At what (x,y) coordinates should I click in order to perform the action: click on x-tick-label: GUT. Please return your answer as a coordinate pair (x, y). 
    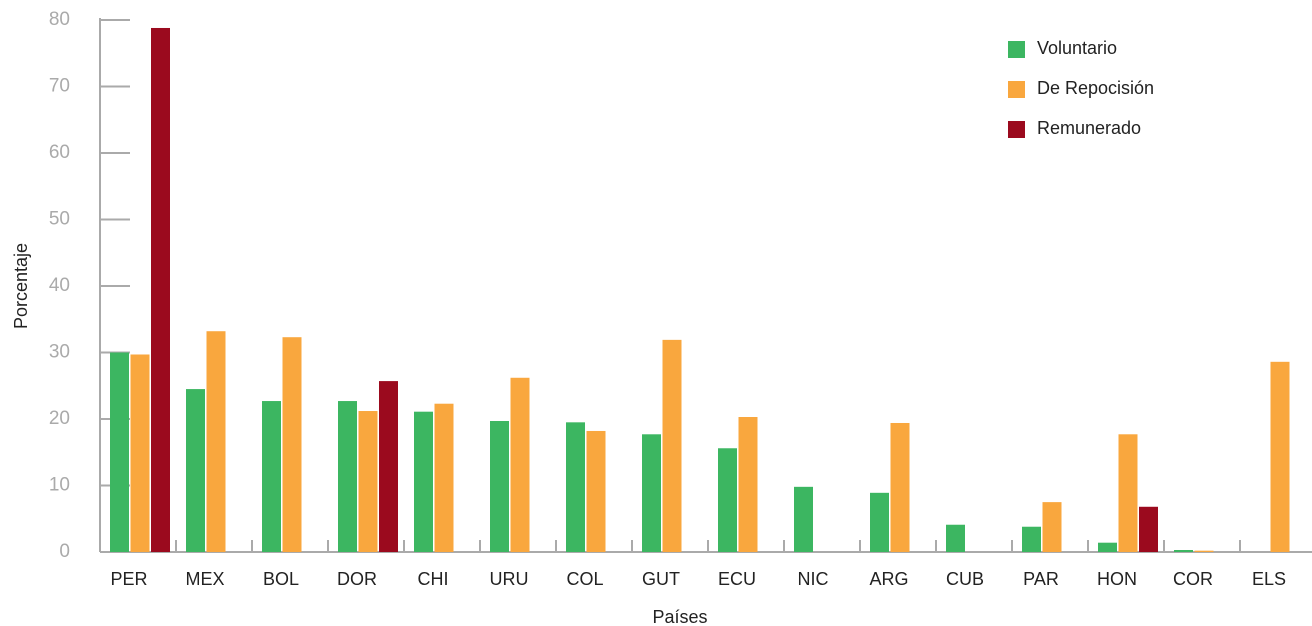
    Looking at the image, I should click on (661, 579).